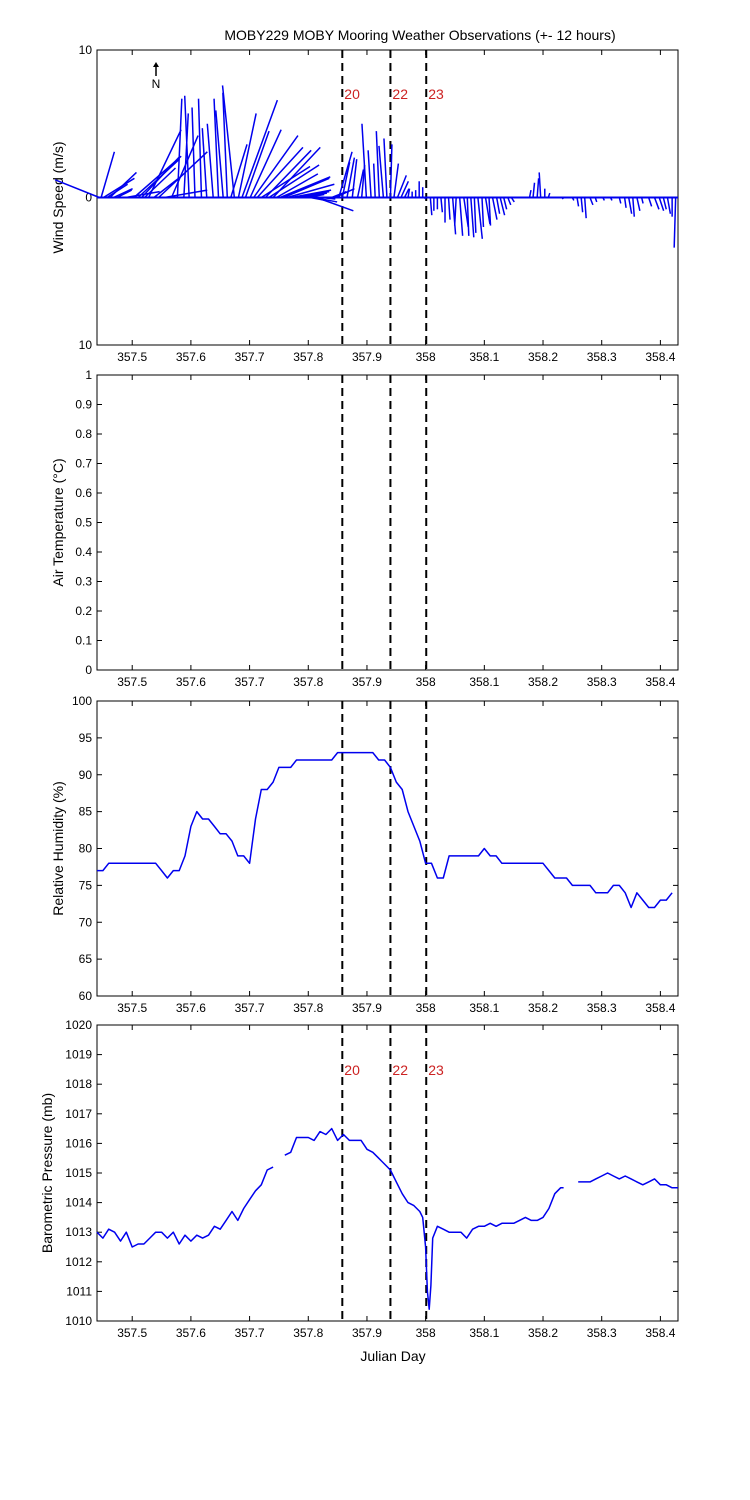 The image size is (750, 1500). Describe the element at coordinates (86, 885) in the screenshot. I see `y-tick-label: 75` at that location.